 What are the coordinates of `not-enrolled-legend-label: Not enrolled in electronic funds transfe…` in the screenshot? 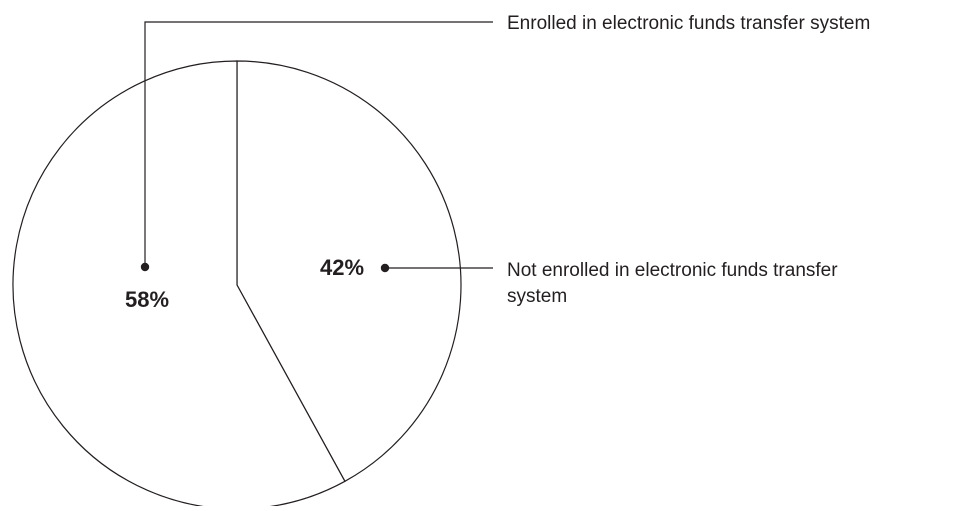 It's located at (672, 283).